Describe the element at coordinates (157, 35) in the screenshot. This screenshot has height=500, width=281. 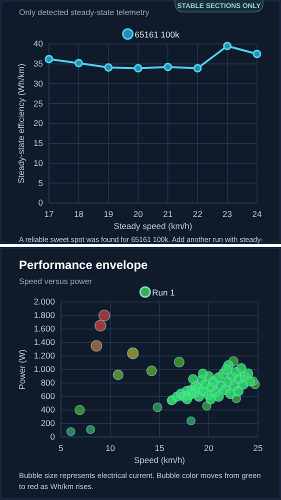
I see `legend-label: 65161 100k` at that location.